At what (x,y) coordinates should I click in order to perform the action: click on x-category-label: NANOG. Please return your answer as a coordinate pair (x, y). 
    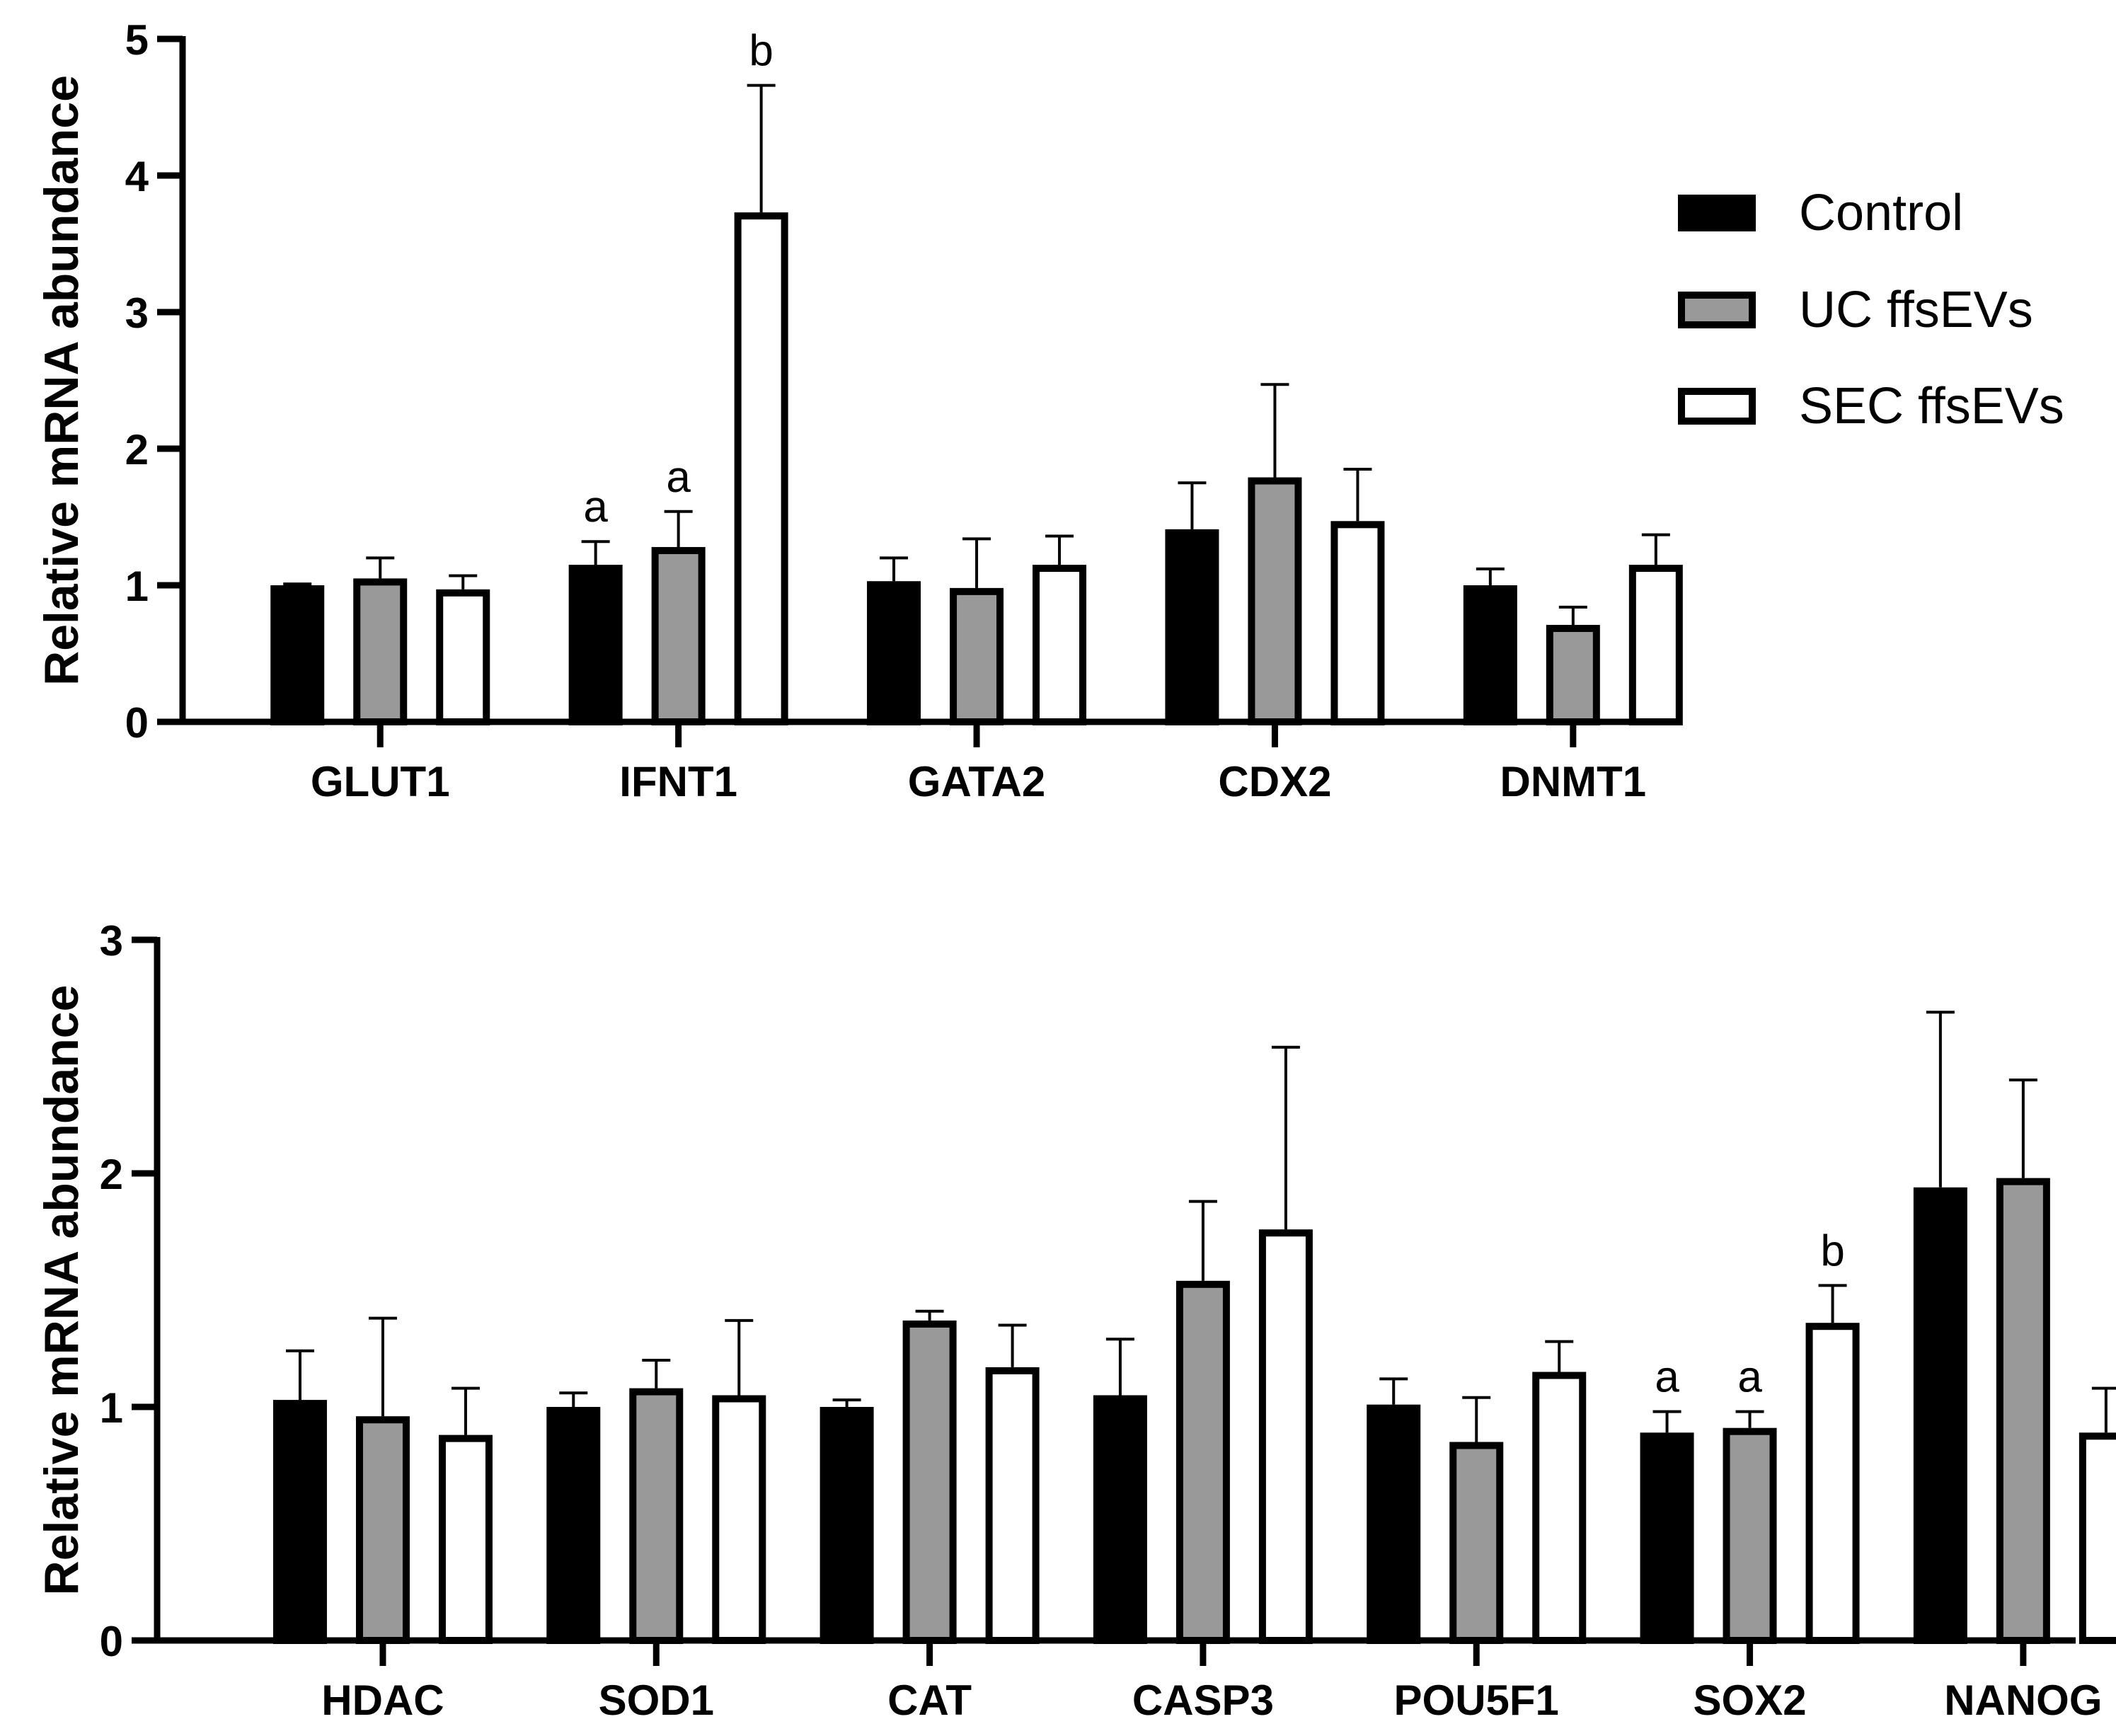
    Looking at the image, I should click on (2023, 1700).